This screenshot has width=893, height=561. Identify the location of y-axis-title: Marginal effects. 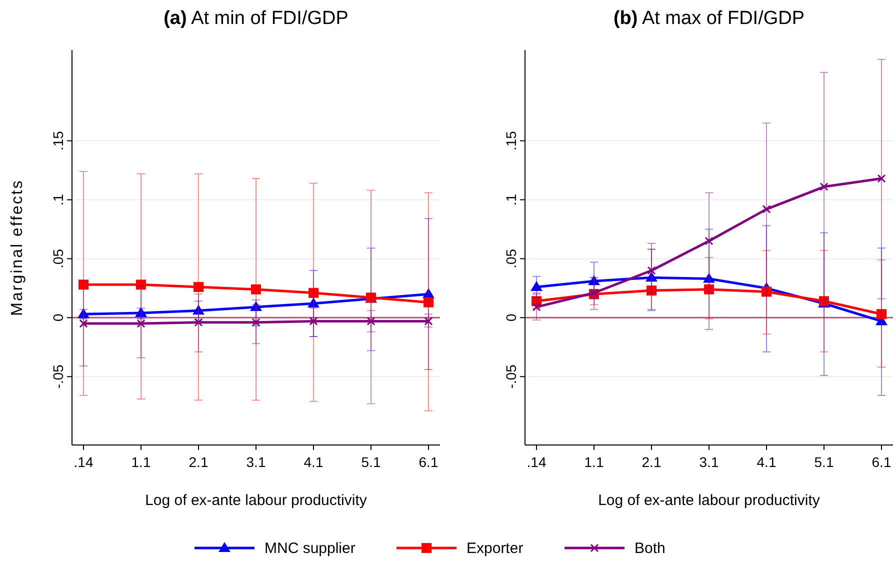
(17, 247).